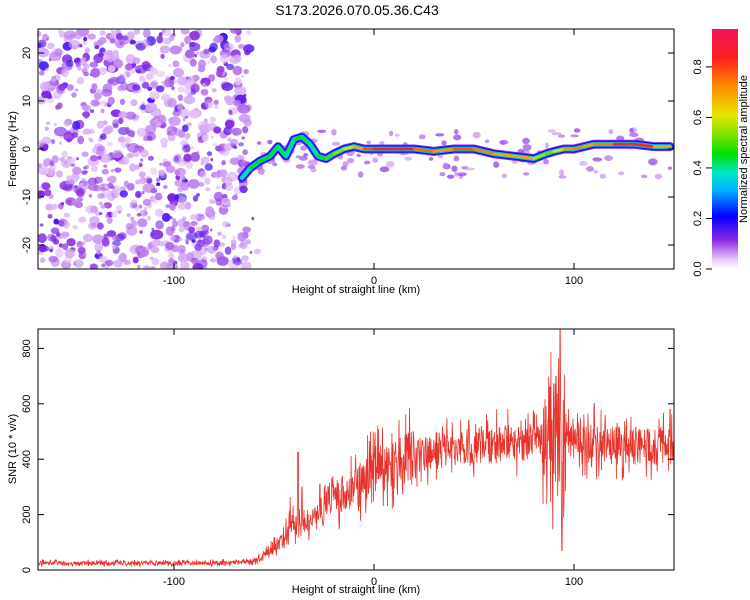  What do you see at coordinates (698, 66) in the screenshot?
I see `colorbar-tick-label: 0.8` at bounding box center [698, 66].